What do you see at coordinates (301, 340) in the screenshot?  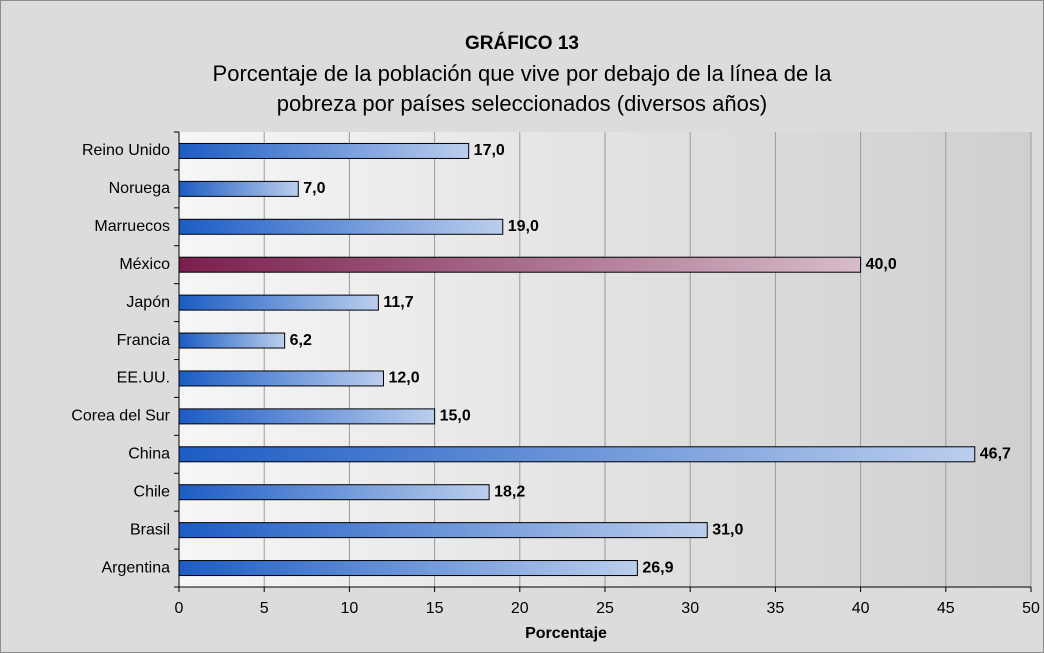 I see `data-label: 6,2` at bounding box center [301, 340].